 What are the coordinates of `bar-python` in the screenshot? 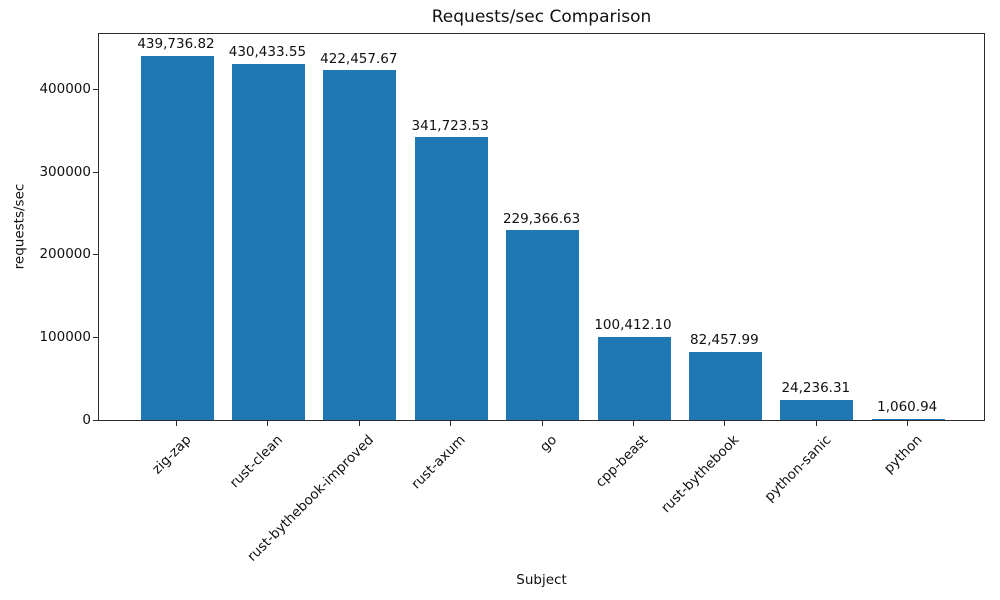 It's located at (908, 419).